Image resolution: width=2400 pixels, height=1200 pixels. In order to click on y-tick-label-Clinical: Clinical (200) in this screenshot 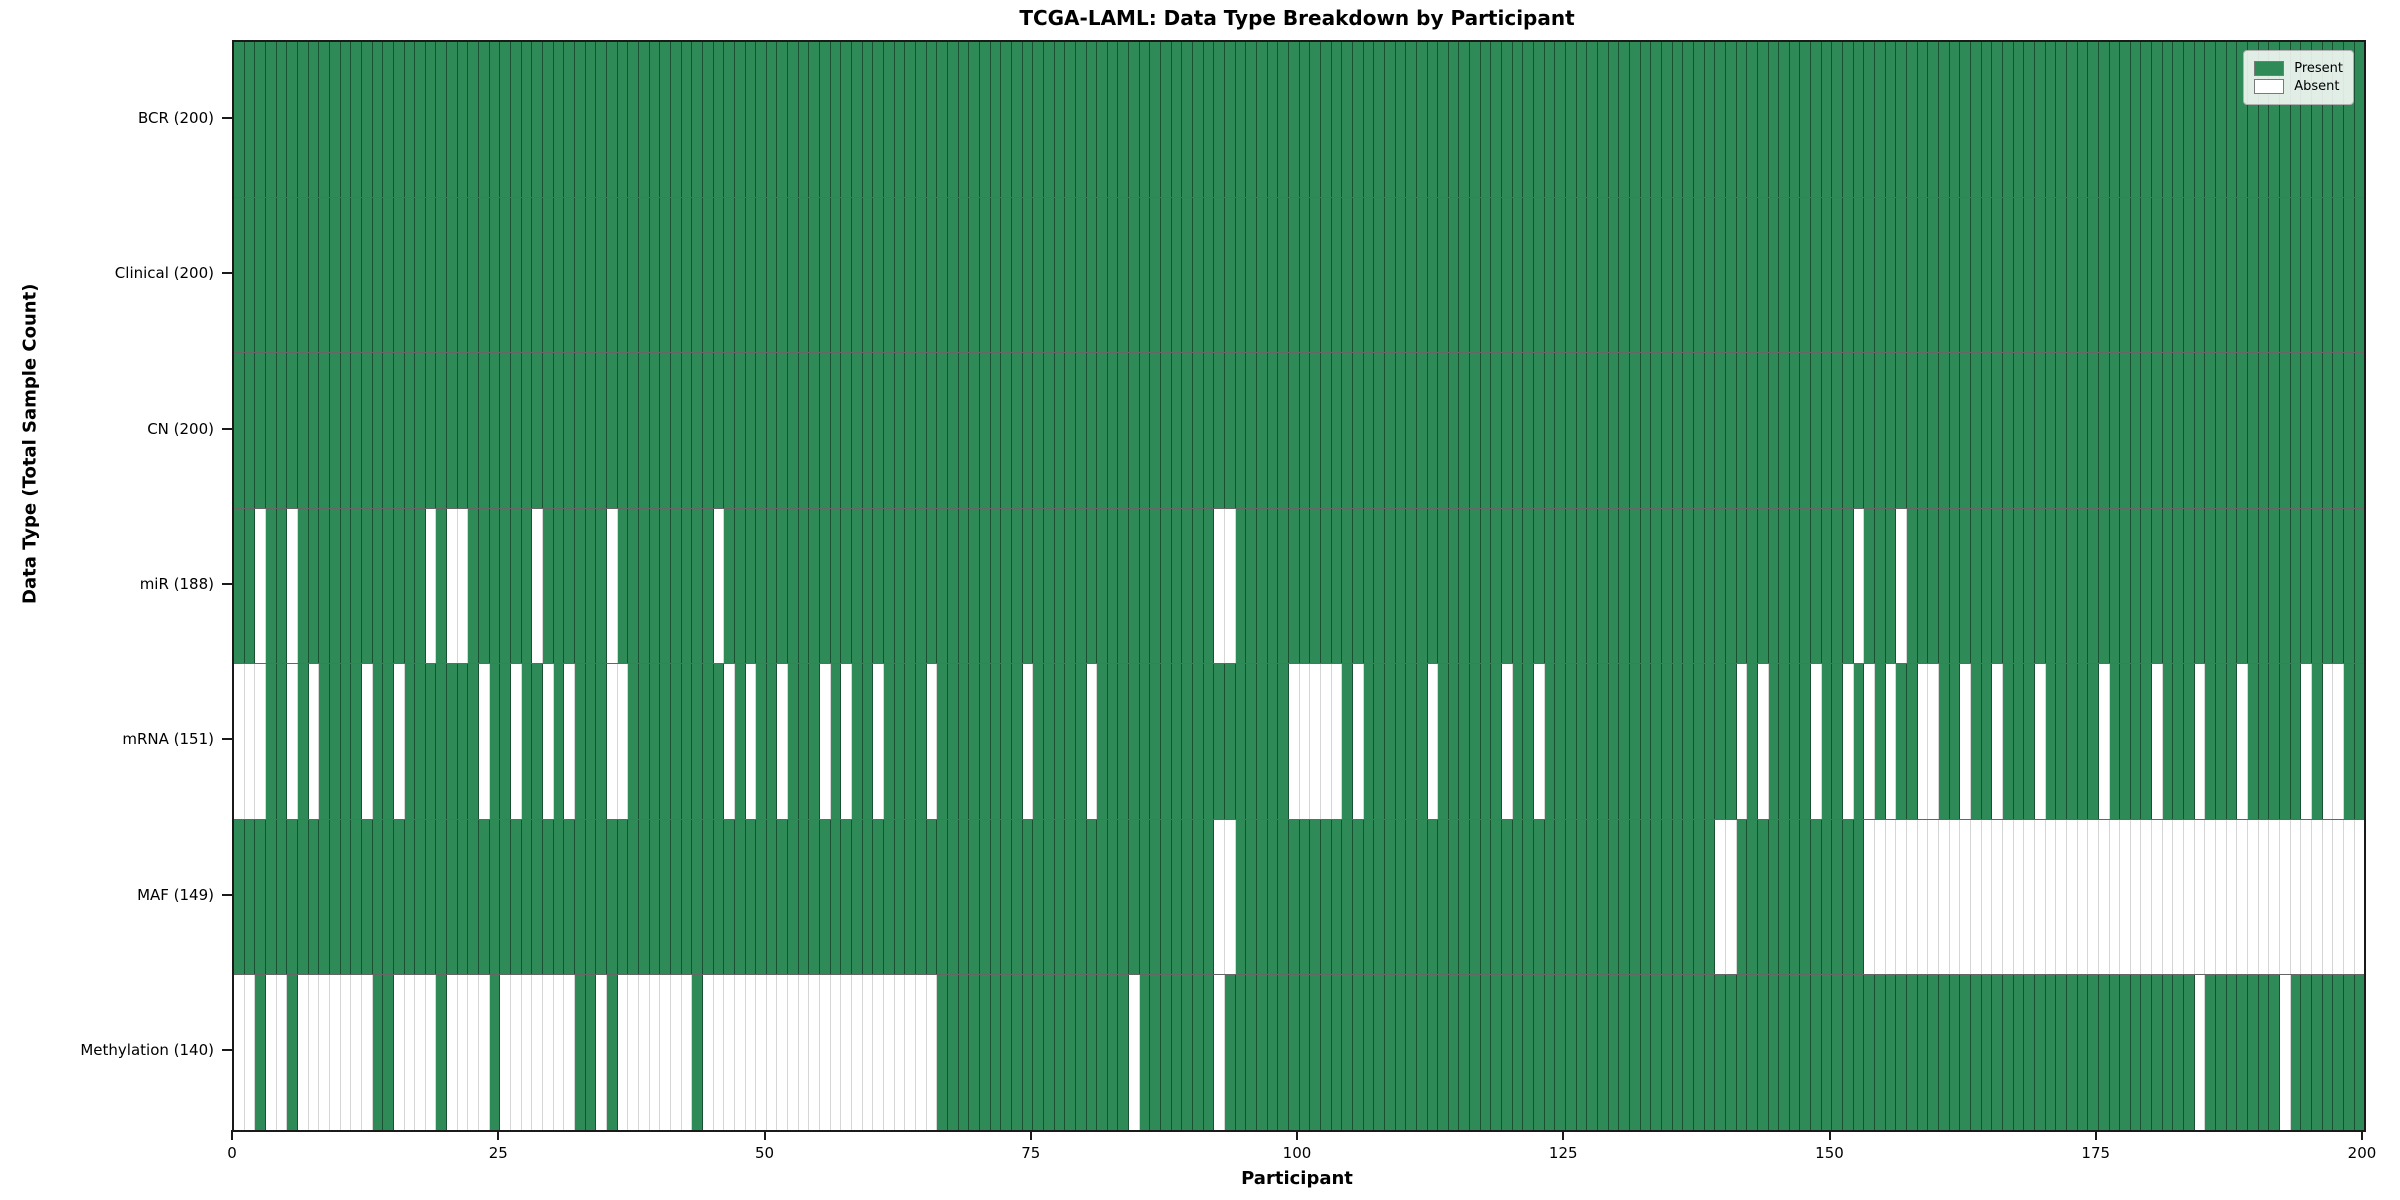, I will do `click(164, 273)`.